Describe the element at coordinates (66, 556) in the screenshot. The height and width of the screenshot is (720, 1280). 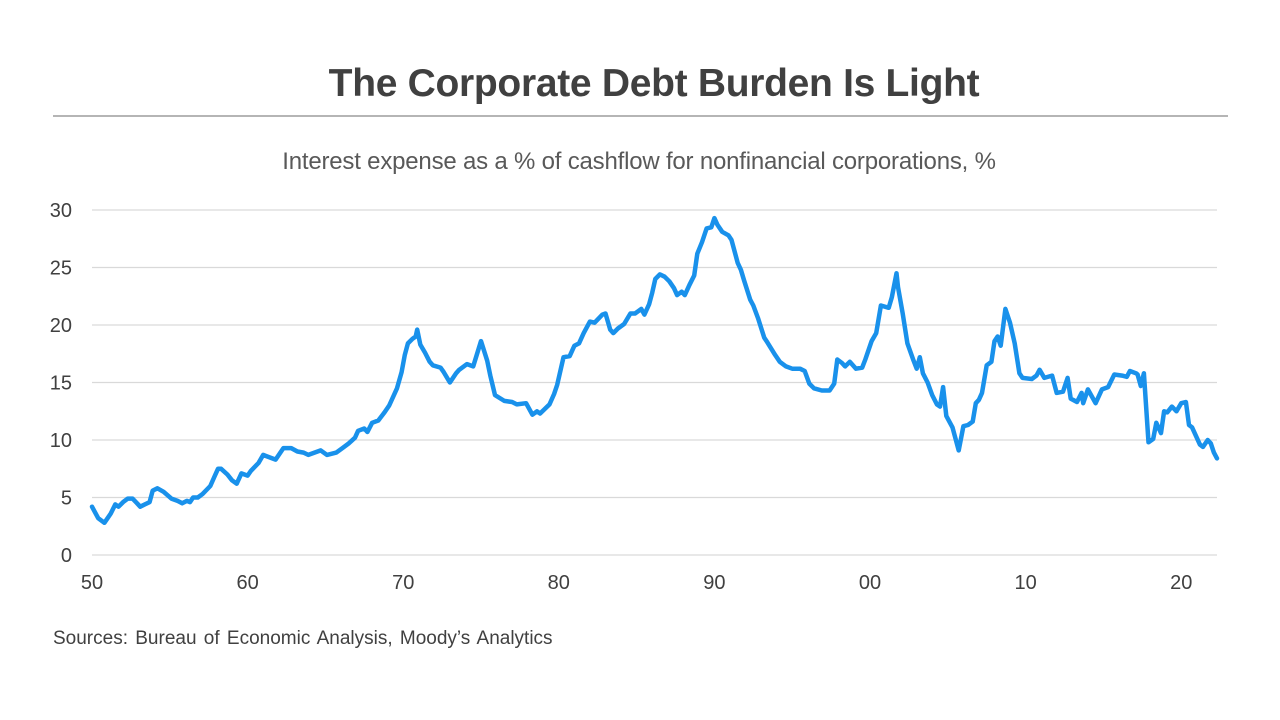
I see `y-tick-label: 0` at that location.